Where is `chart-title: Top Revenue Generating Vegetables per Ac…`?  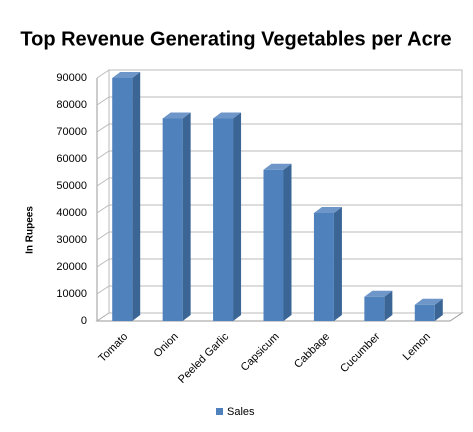 chart-title: Top Revenue Generating Vegetables per Ac… is located at coordinates (235, 39).